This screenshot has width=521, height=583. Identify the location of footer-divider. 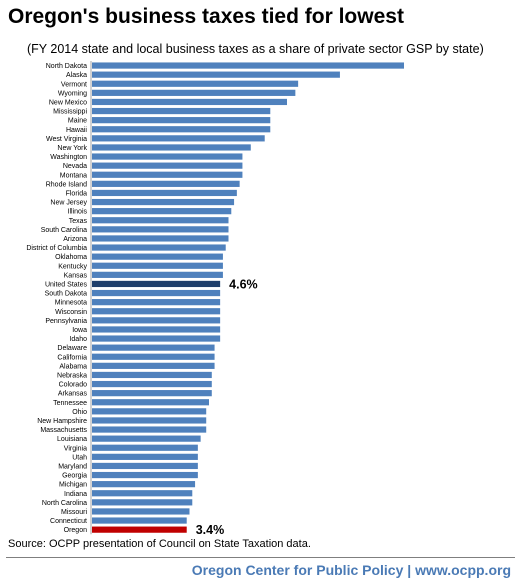
(260, 557).